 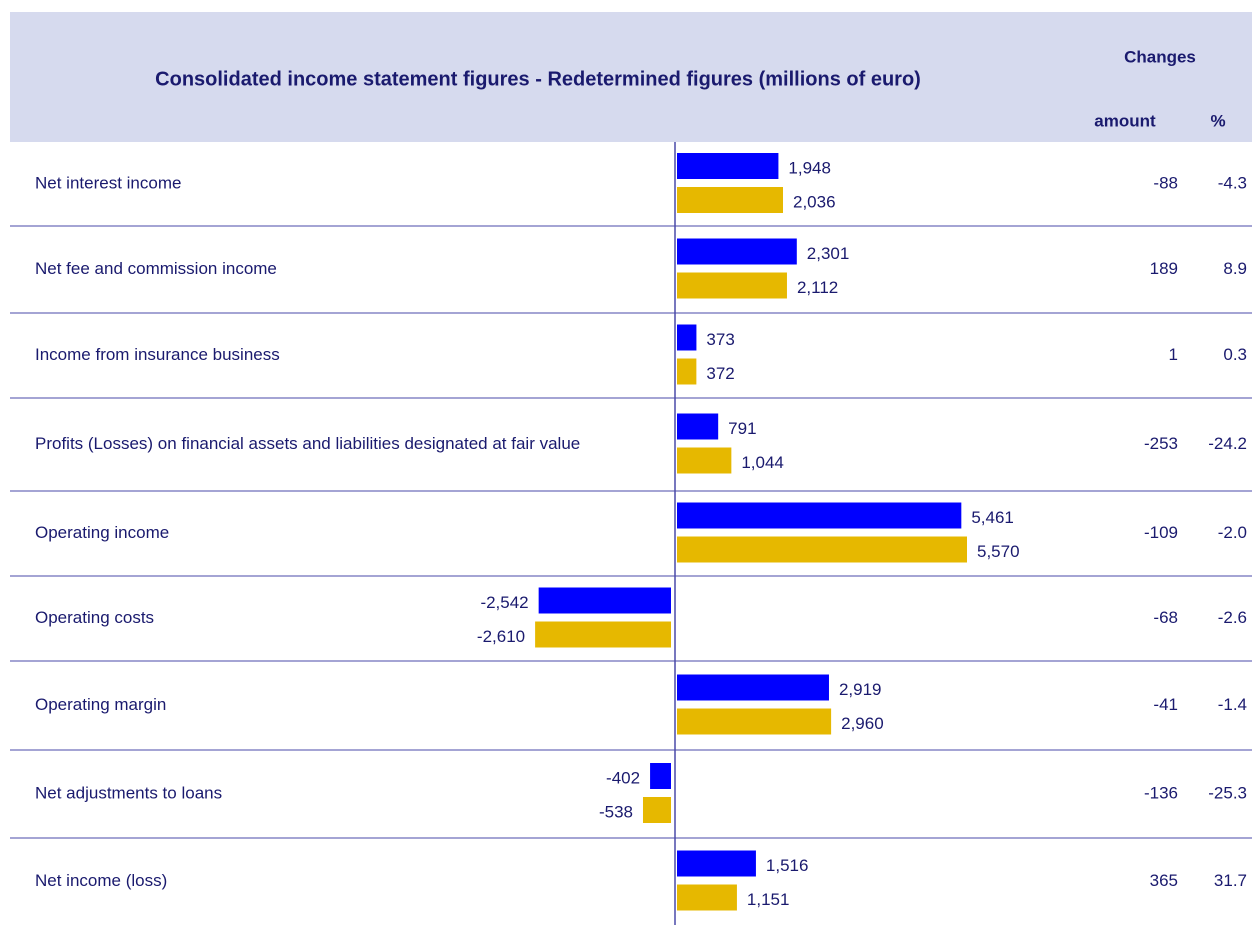 I want to click on value-label: 1,948, so click(x=809, y=167).